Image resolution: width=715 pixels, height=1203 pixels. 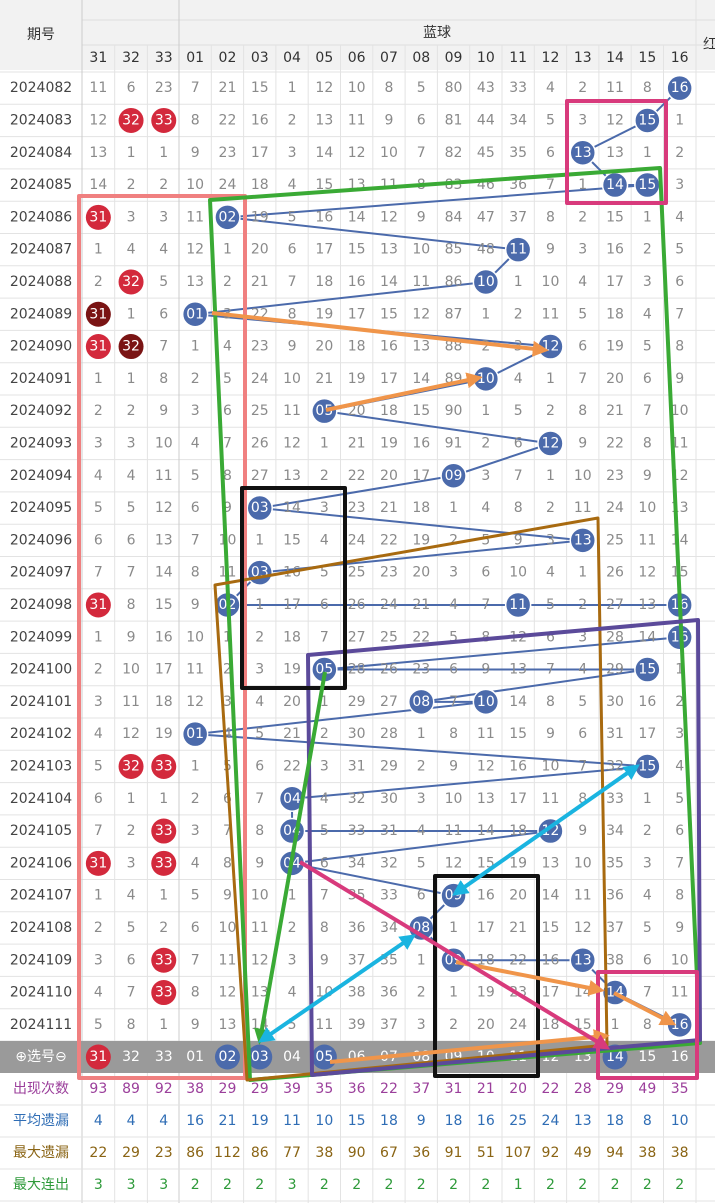 I want to click on miss-count: 27, so click(x=260, y=476).